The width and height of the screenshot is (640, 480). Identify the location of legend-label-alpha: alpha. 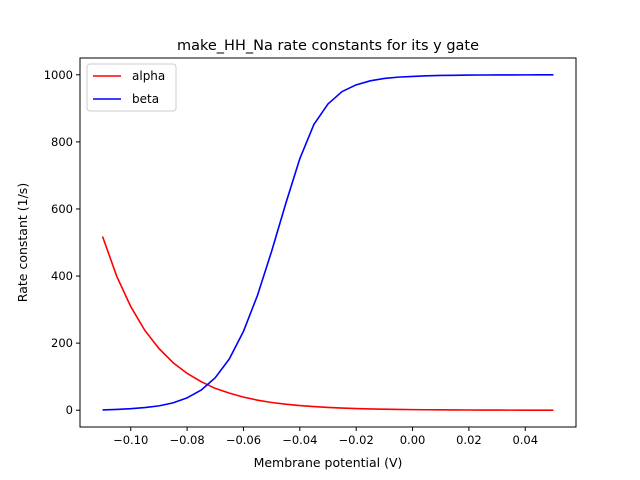
(148, 76).